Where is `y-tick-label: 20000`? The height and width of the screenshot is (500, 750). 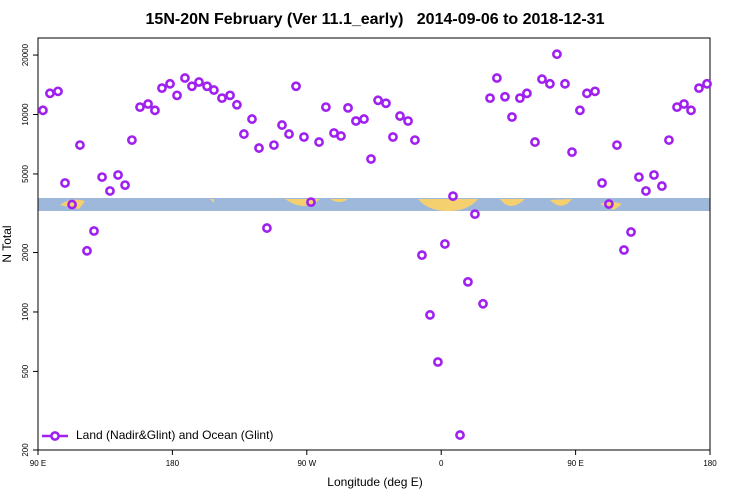 y-tick-label: 20000 is located at coordinates (25, 54).